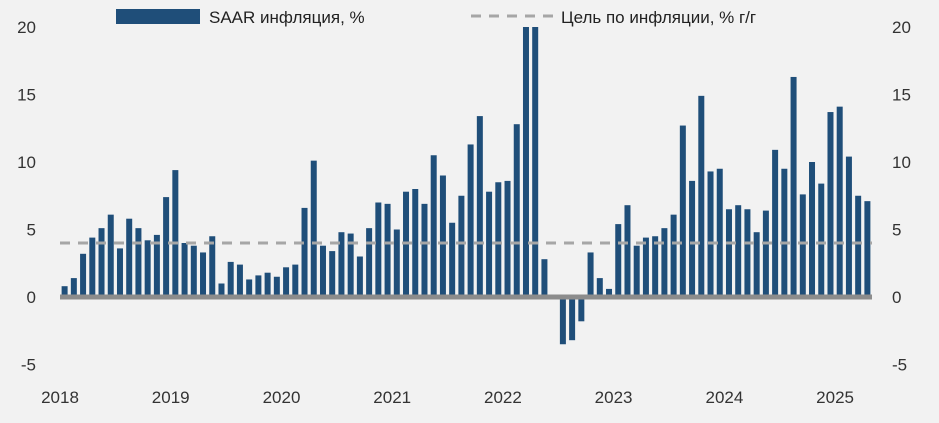  I want to click on y-tick-label-left: -5, so click(28, 365).